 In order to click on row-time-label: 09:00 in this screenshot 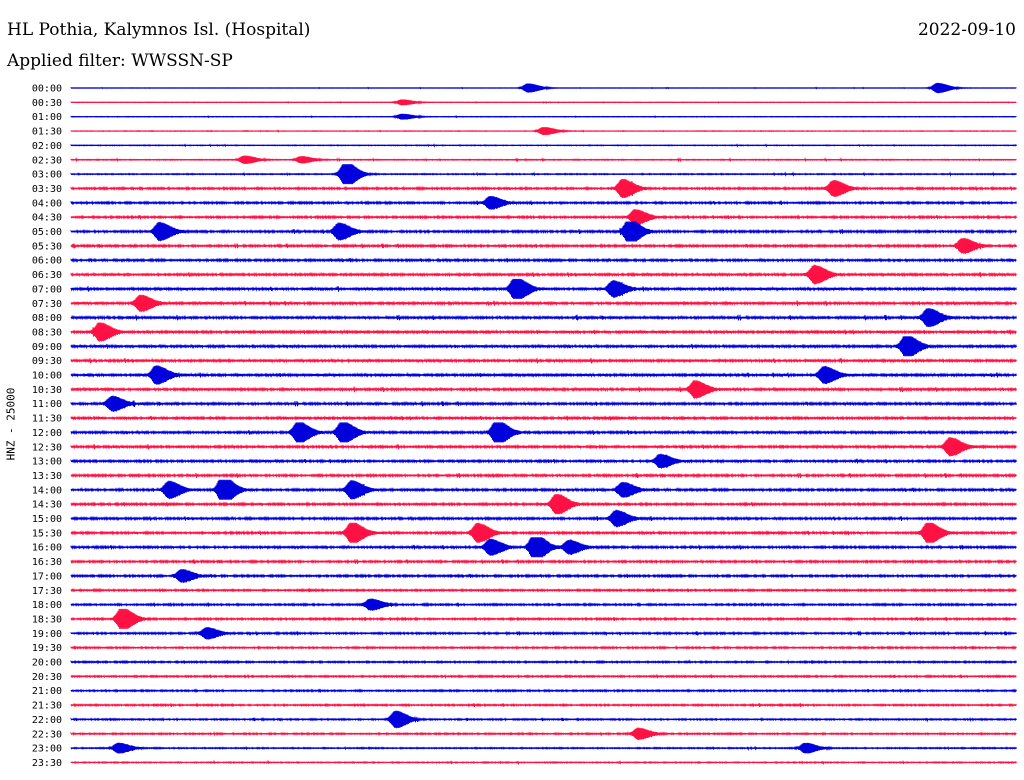, I will do `click(47, 347)`.